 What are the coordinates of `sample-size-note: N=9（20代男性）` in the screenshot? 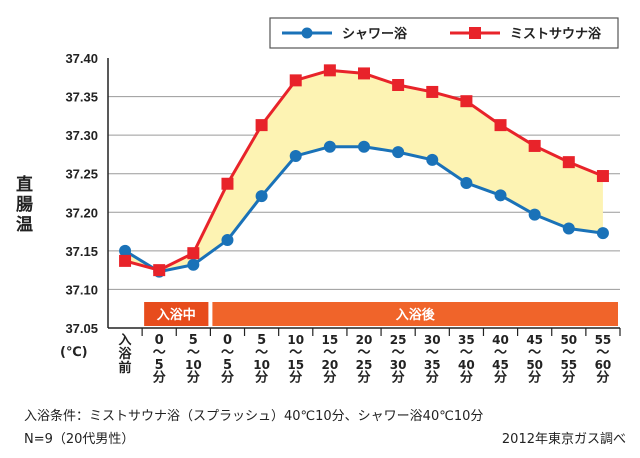 It's located at (79, 439).